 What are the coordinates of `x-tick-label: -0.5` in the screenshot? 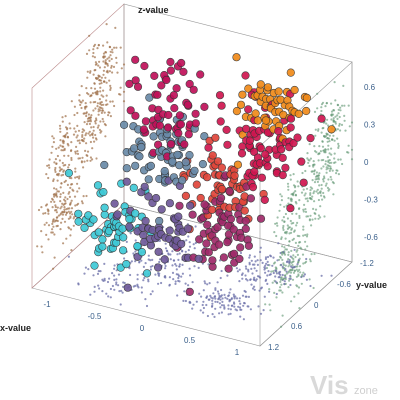 It's located at (95, 316).